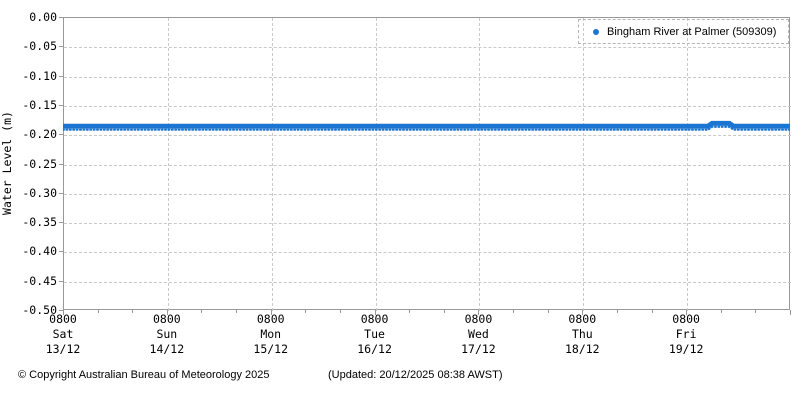 The width and height of the screenshot is (800, 400). I want to click on y-tick-label: -0.05, so click(39, 46).